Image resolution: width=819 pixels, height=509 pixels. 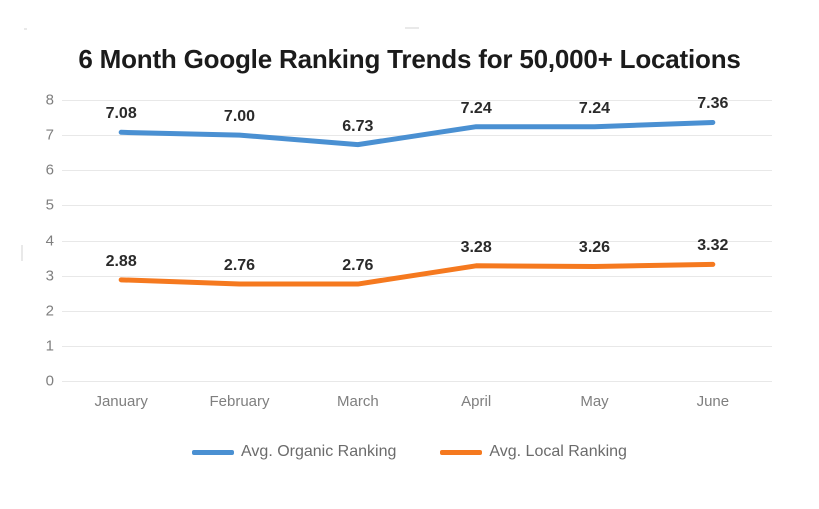 What do you see at coordinates (49, 100) in the screenshot?
I see `y-axis-tick-label: 8` at bounding box center [49, 100].